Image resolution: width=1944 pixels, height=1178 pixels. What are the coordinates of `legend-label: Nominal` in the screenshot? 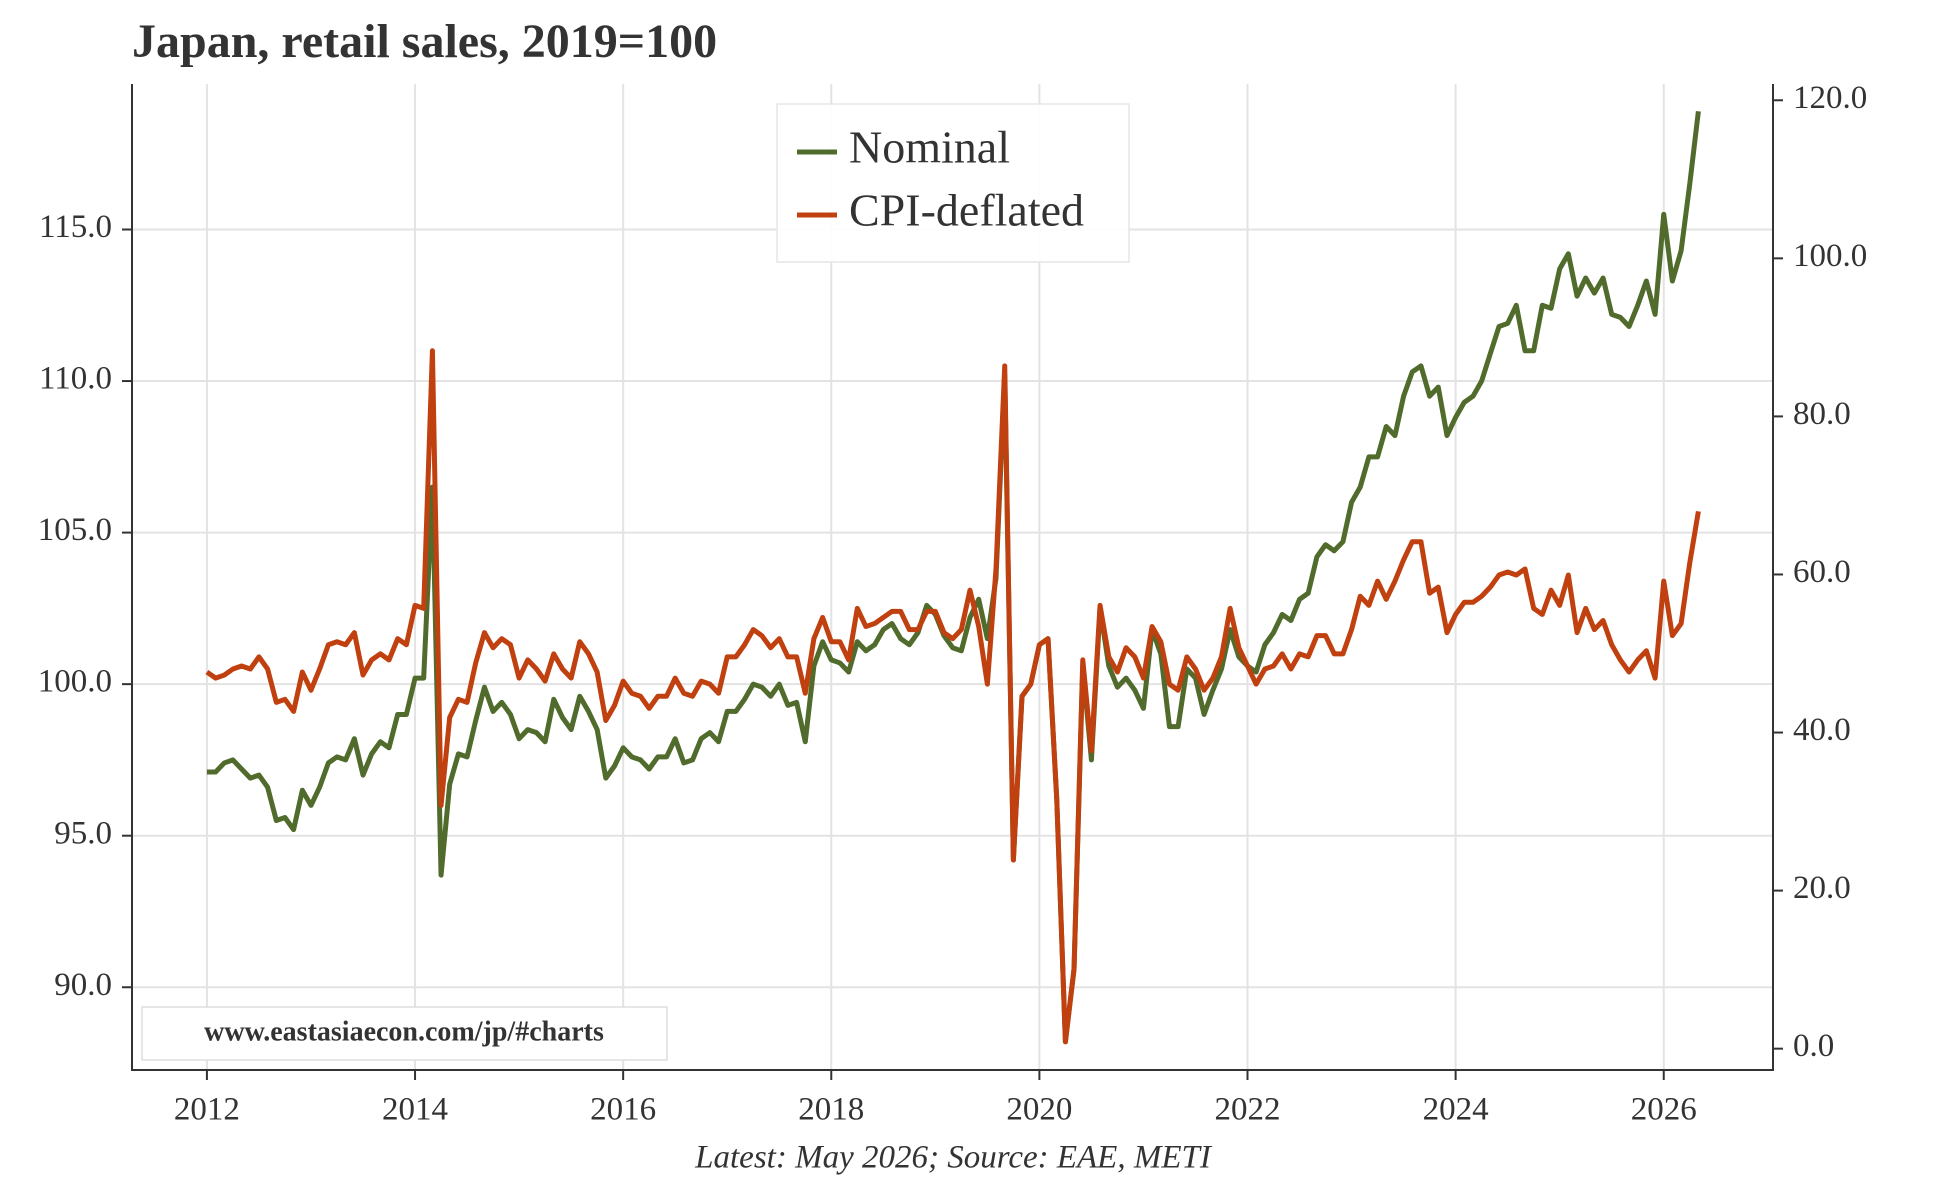 It's located at (929, 147).